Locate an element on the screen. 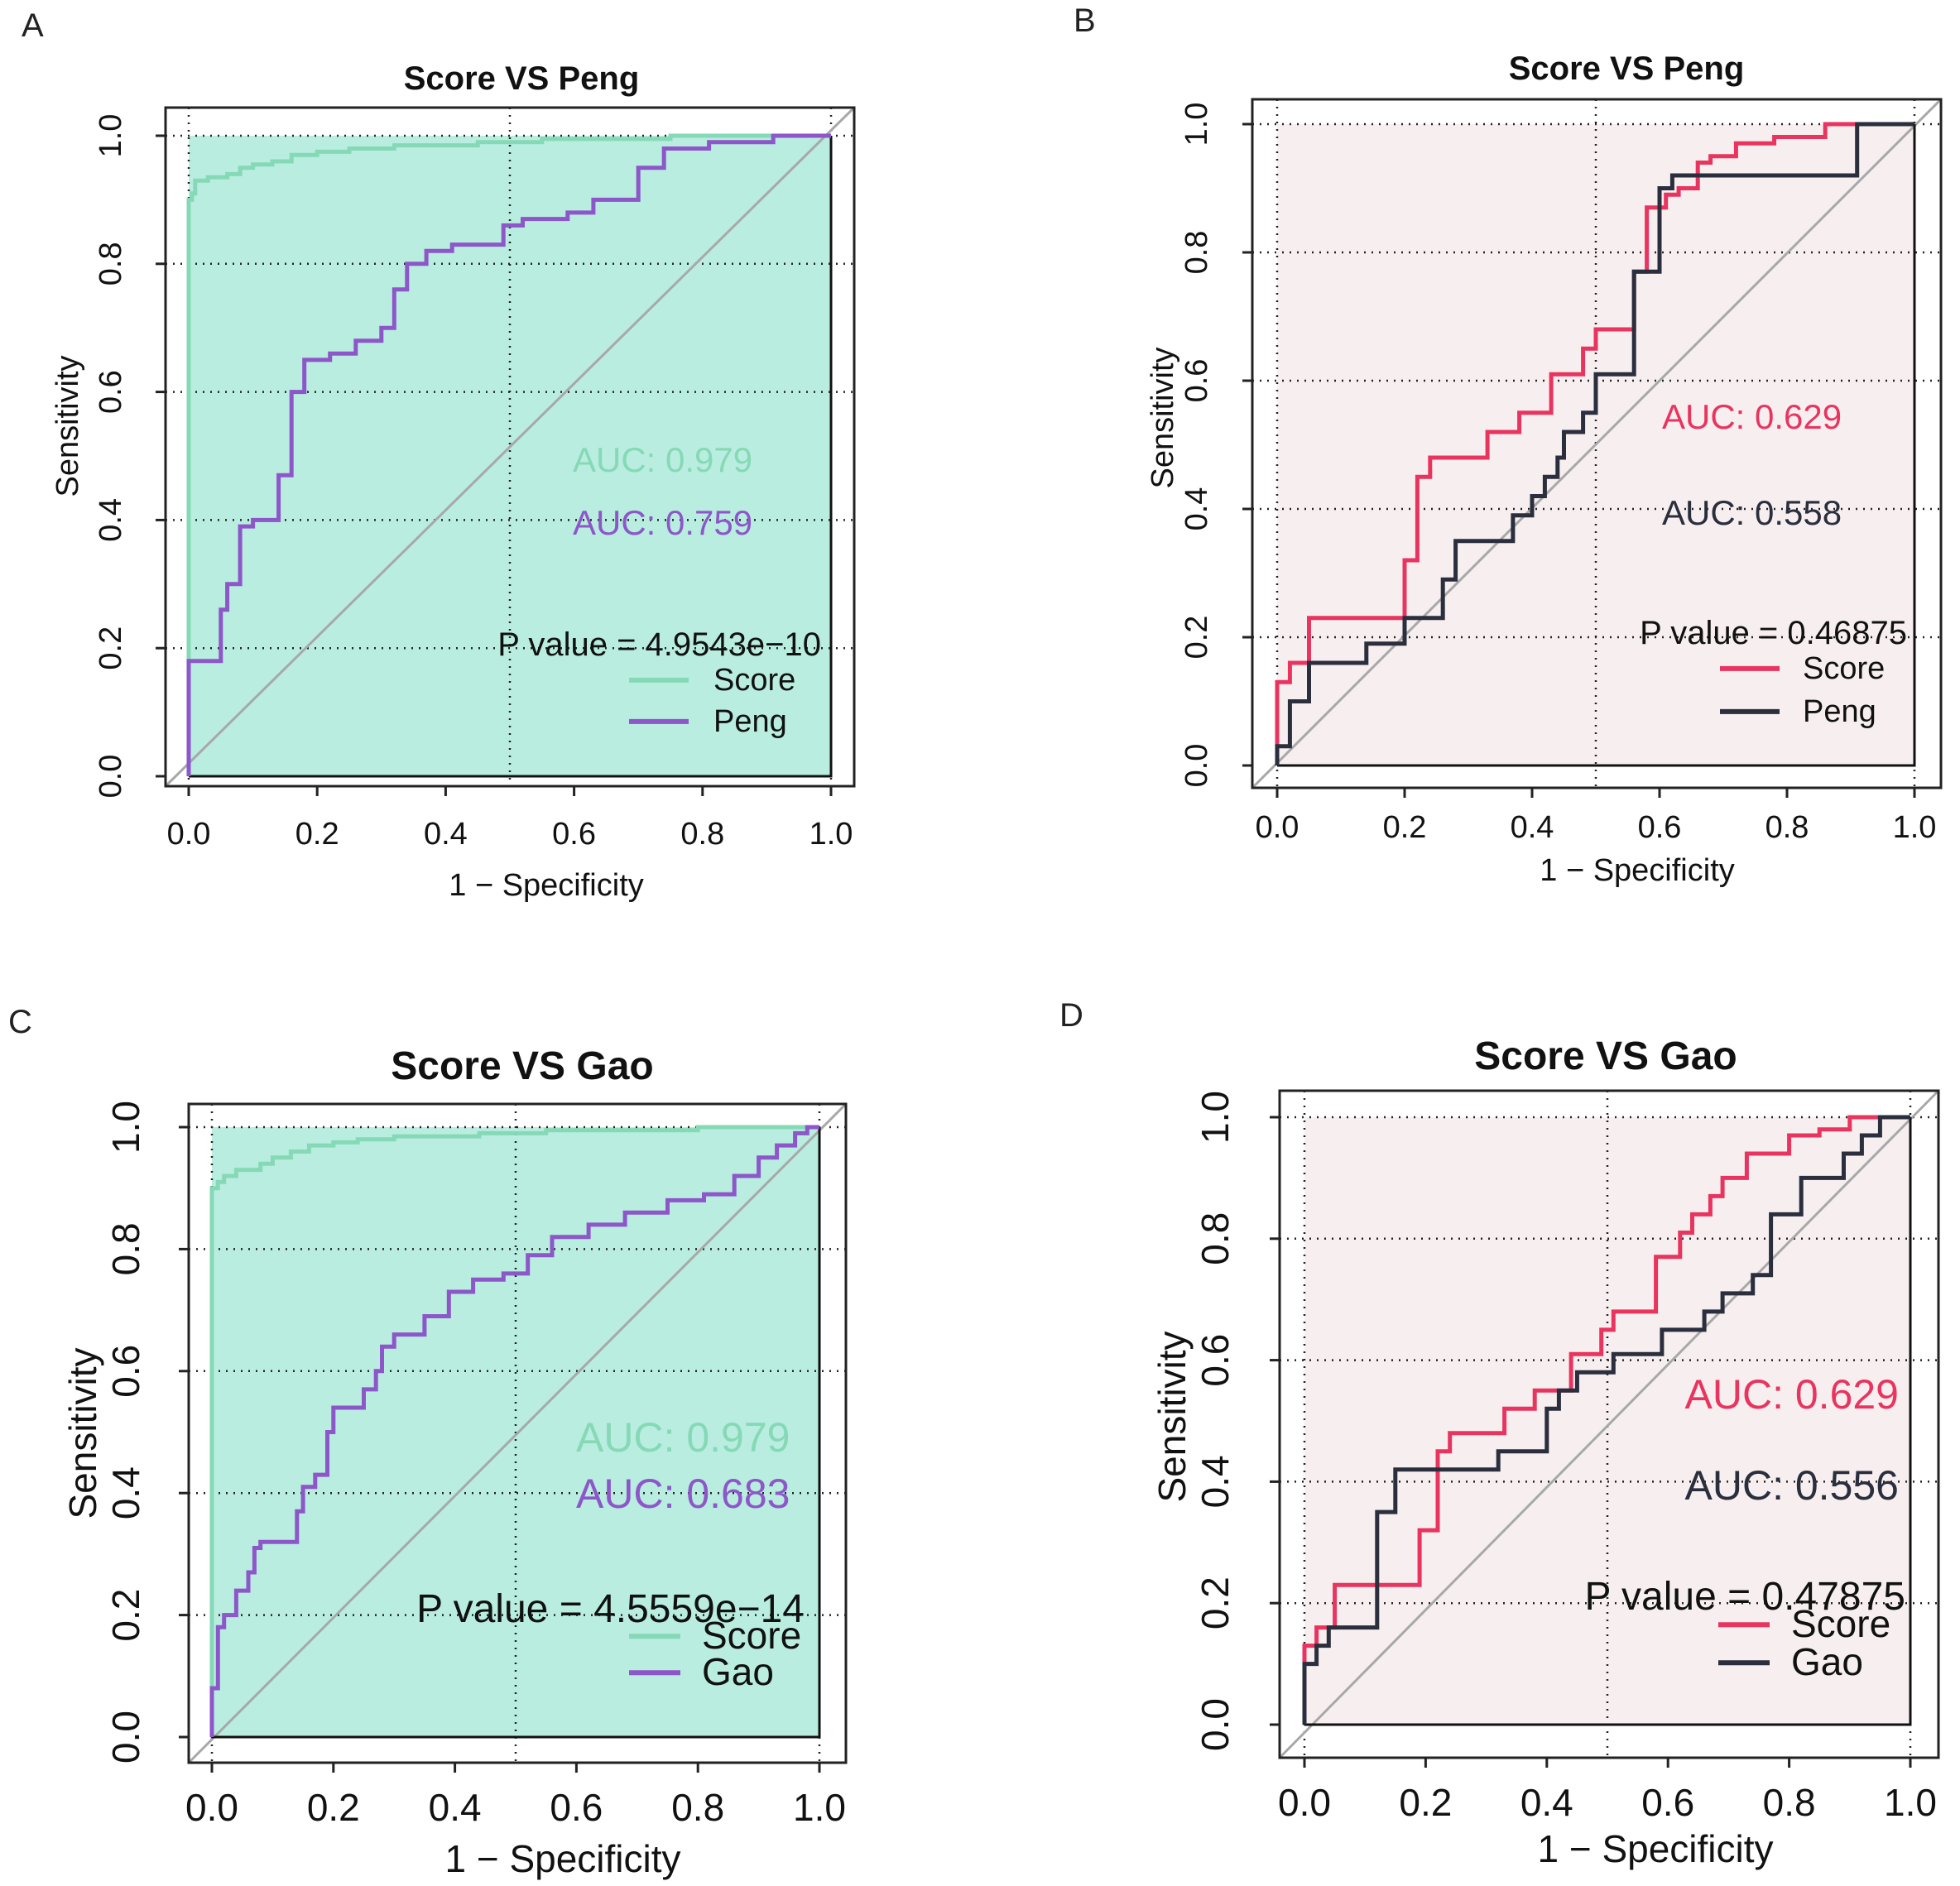  auc-label-gao: AUC: 0.683 is located at coordinates (683, 1494).